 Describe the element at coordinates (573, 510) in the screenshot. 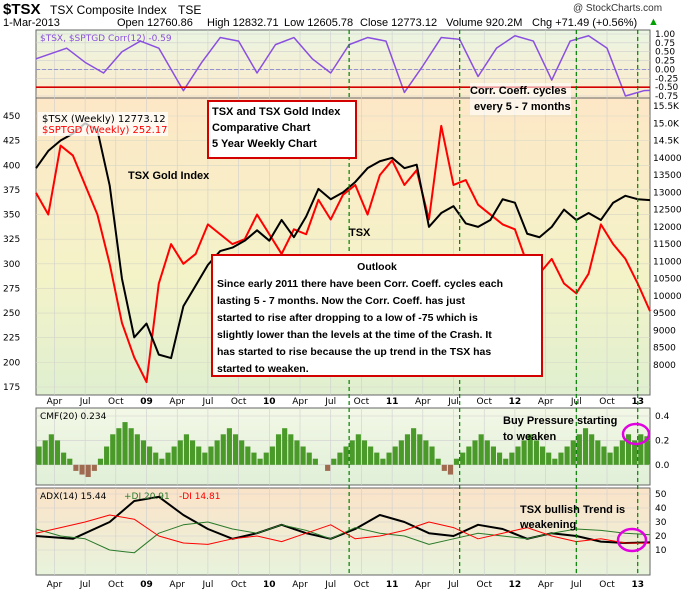

I see `adx-note-line-1: TSX bullish Trend is` at that location.